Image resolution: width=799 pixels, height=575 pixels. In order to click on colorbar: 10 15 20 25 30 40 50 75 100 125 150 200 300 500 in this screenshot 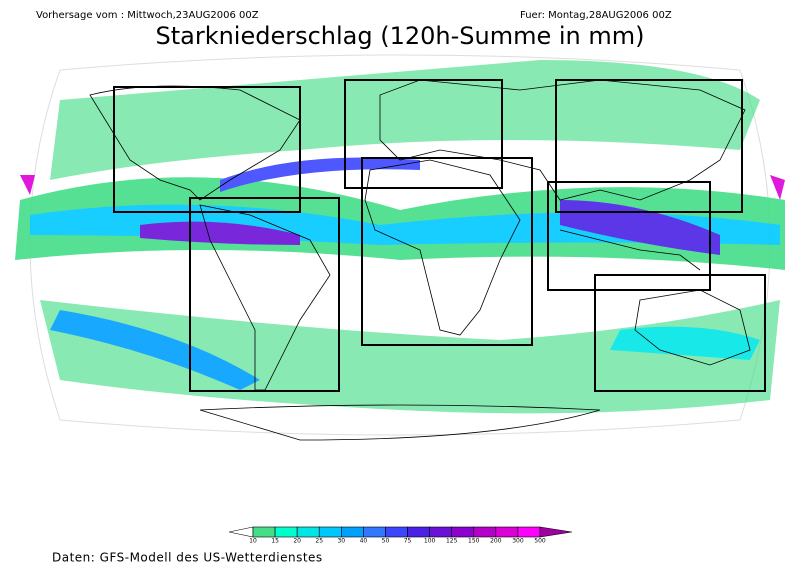, I will do `click(400, 535)`.